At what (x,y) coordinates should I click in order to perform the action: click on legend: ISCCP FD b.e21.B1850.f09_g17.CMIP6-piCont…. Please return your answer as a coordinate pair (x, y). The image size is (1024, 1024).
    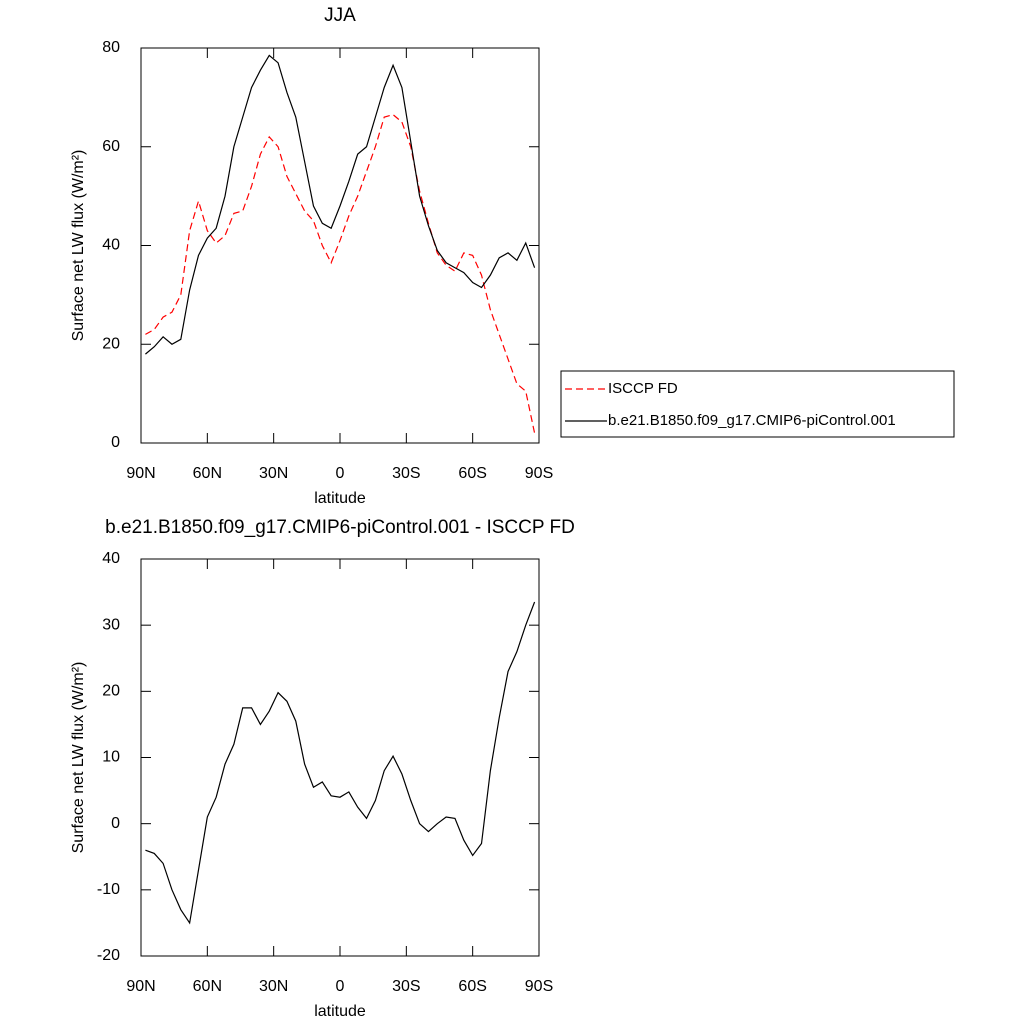
    Looking at the image, I should click on (757, 404).